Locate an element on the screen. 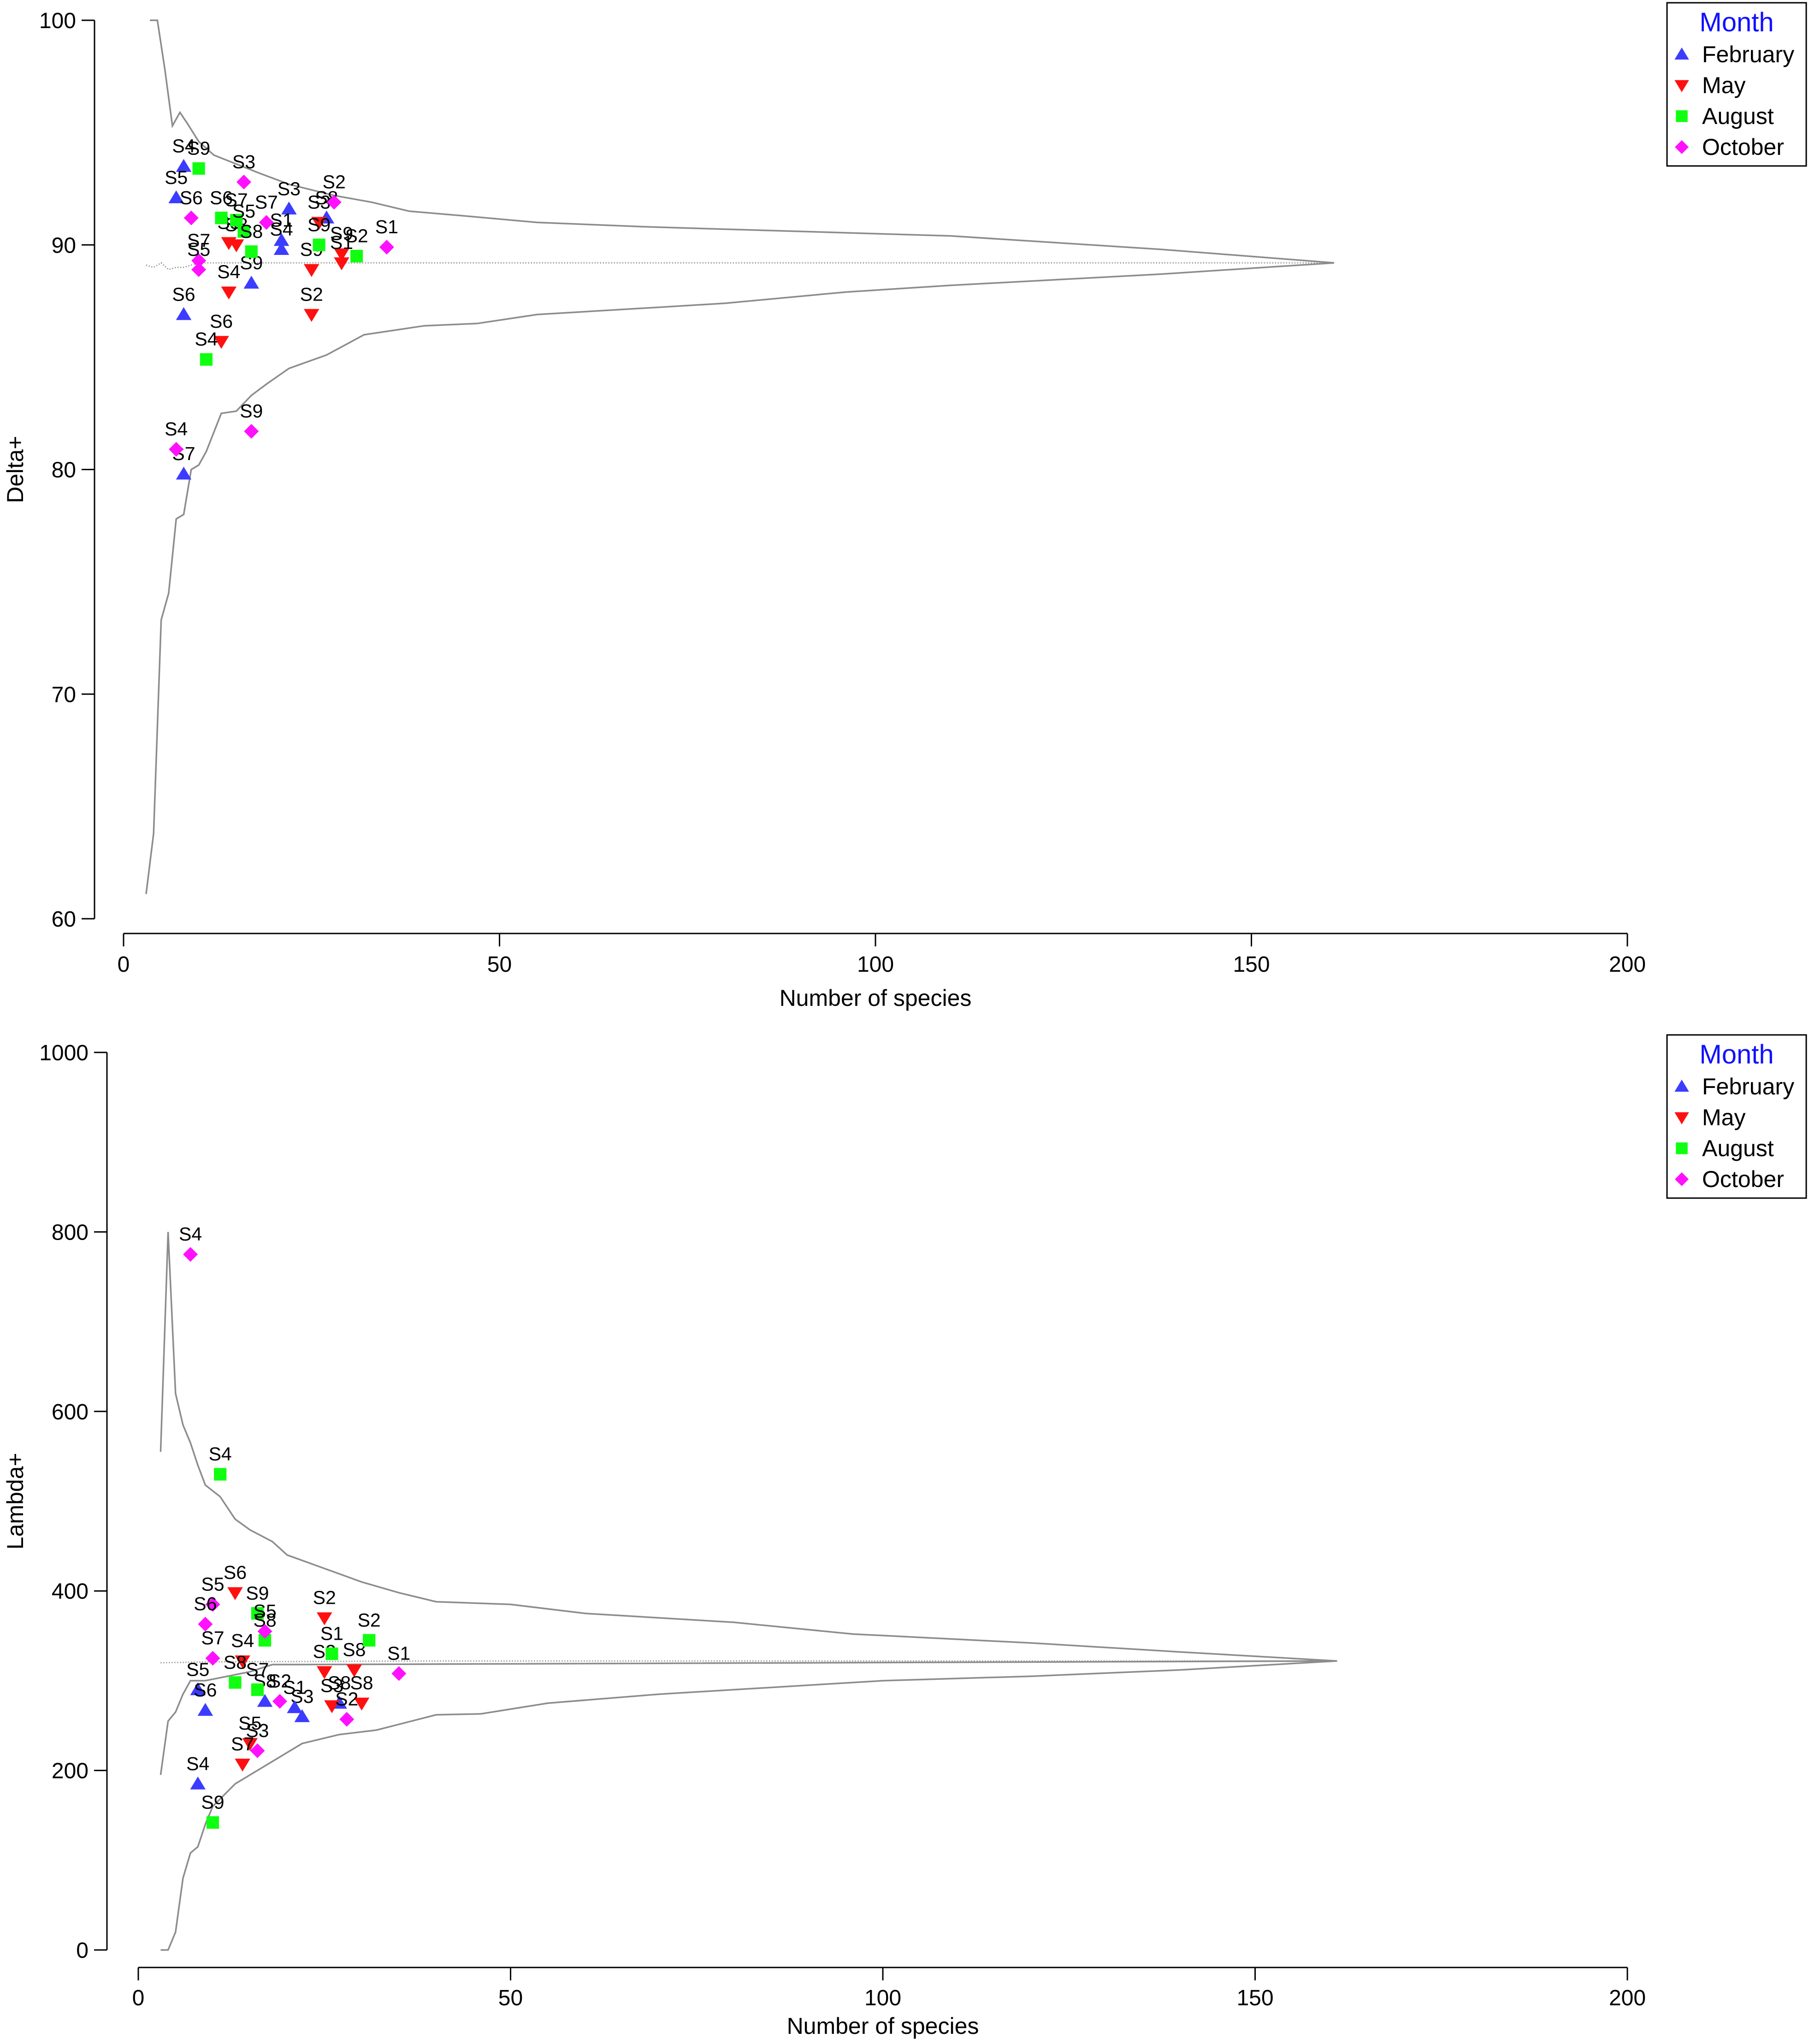 This screenshot has width=1815, height=2044. legend-title: Month is located at coordinates (1737, 1054).